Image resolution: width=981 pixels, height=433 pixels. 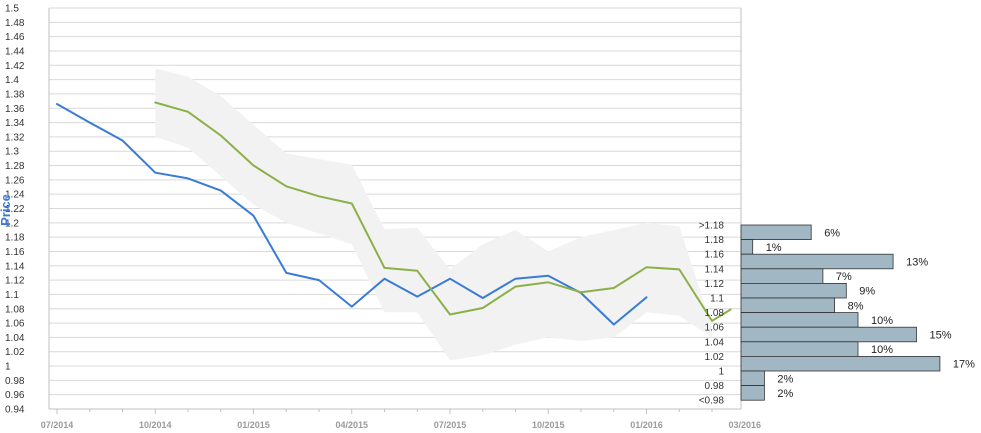 What do you see at coordinates (12, 295) in the screenshot?
I see `y-tick-label: 1.1` at bounding box center [12, 295].